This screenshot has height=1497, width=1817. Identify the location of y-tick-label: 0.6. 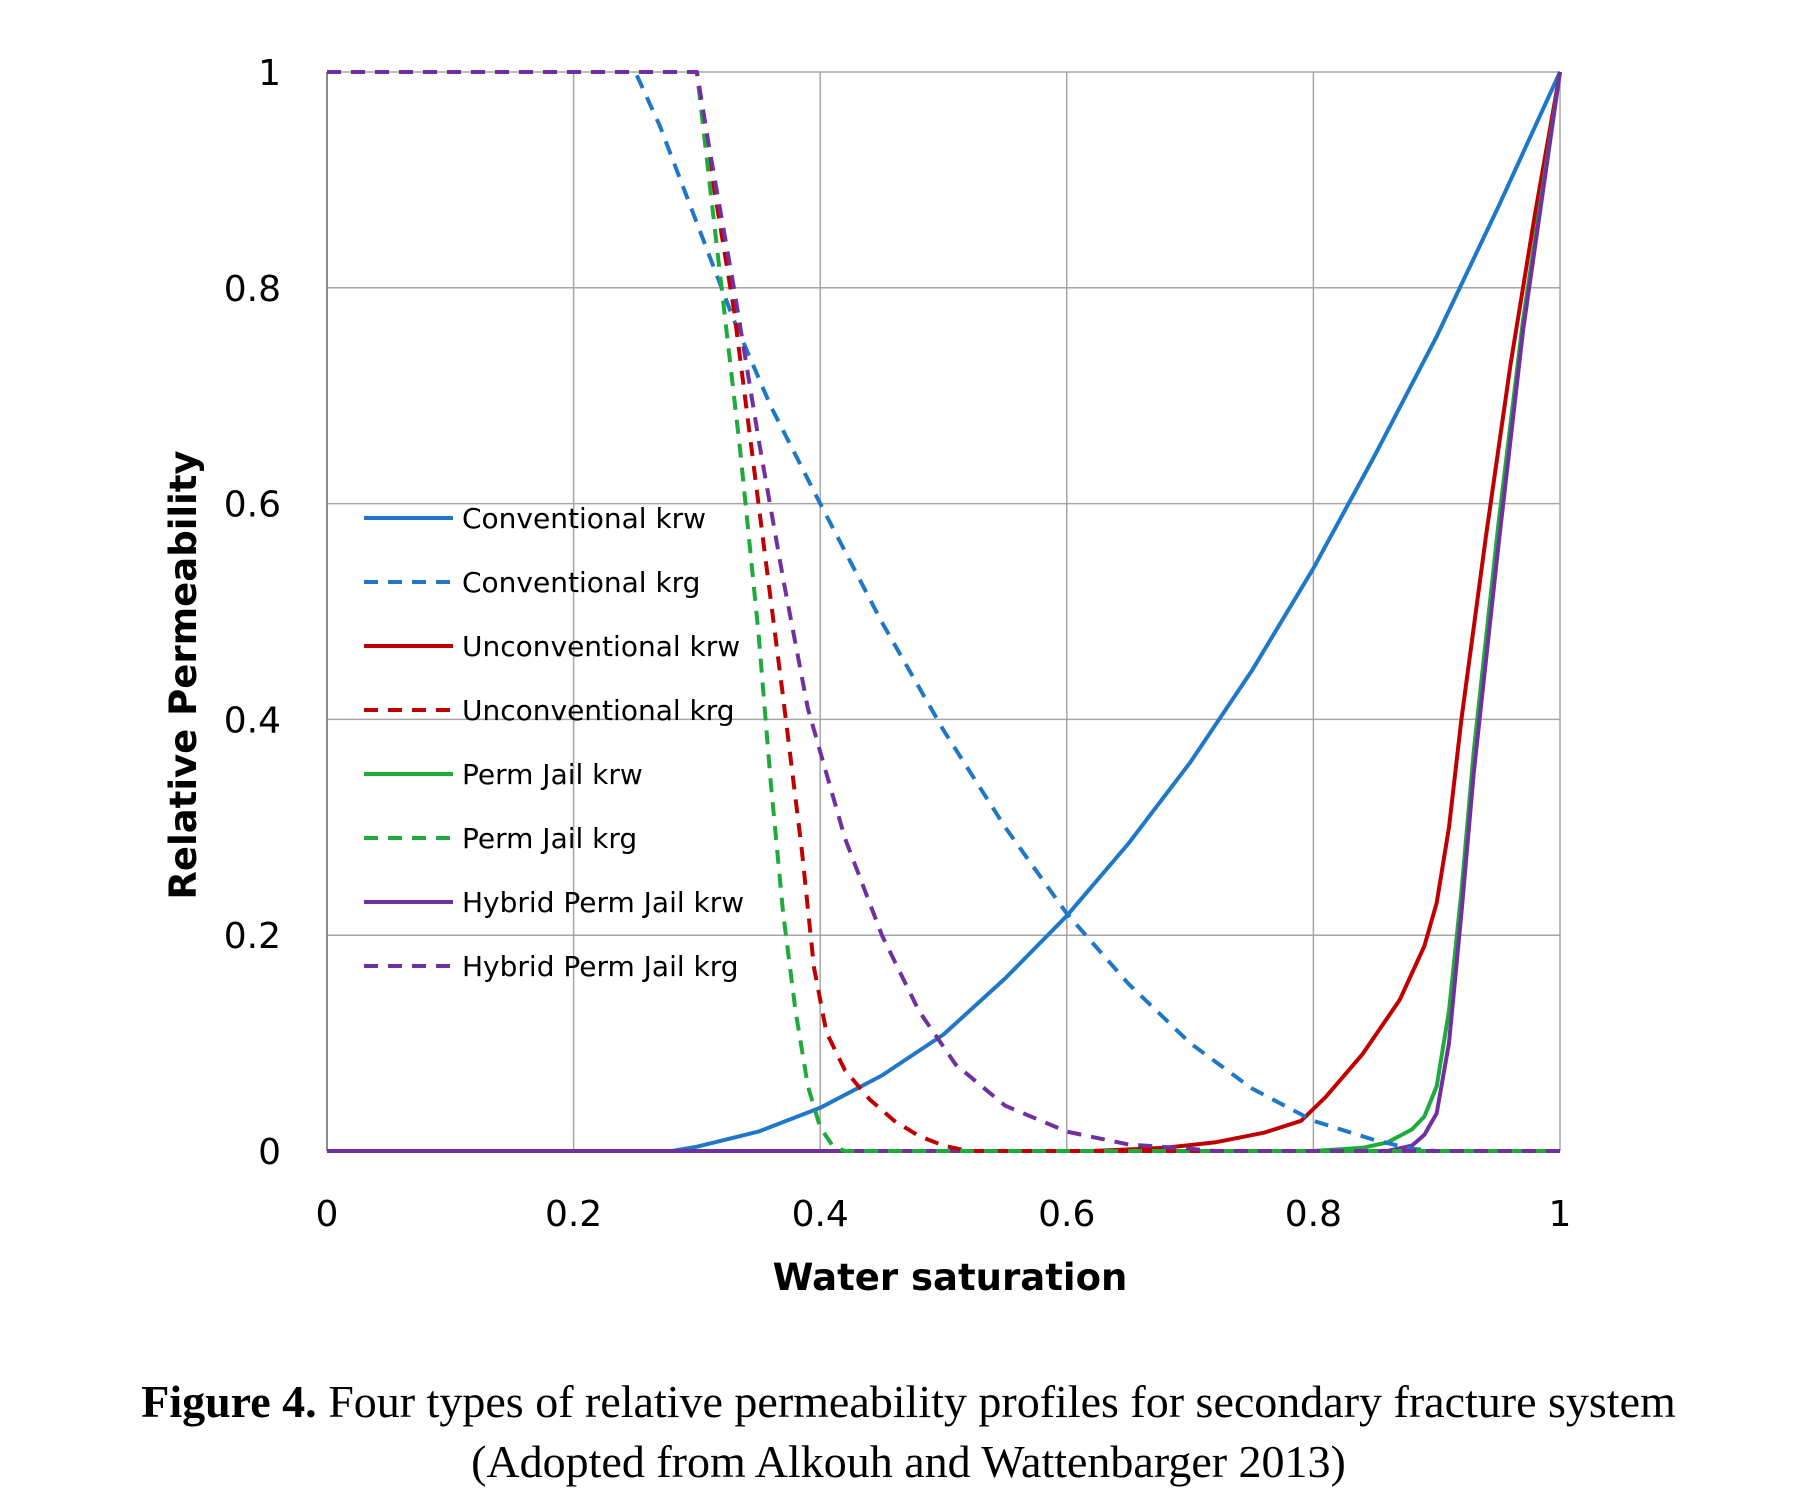
(252, 505).